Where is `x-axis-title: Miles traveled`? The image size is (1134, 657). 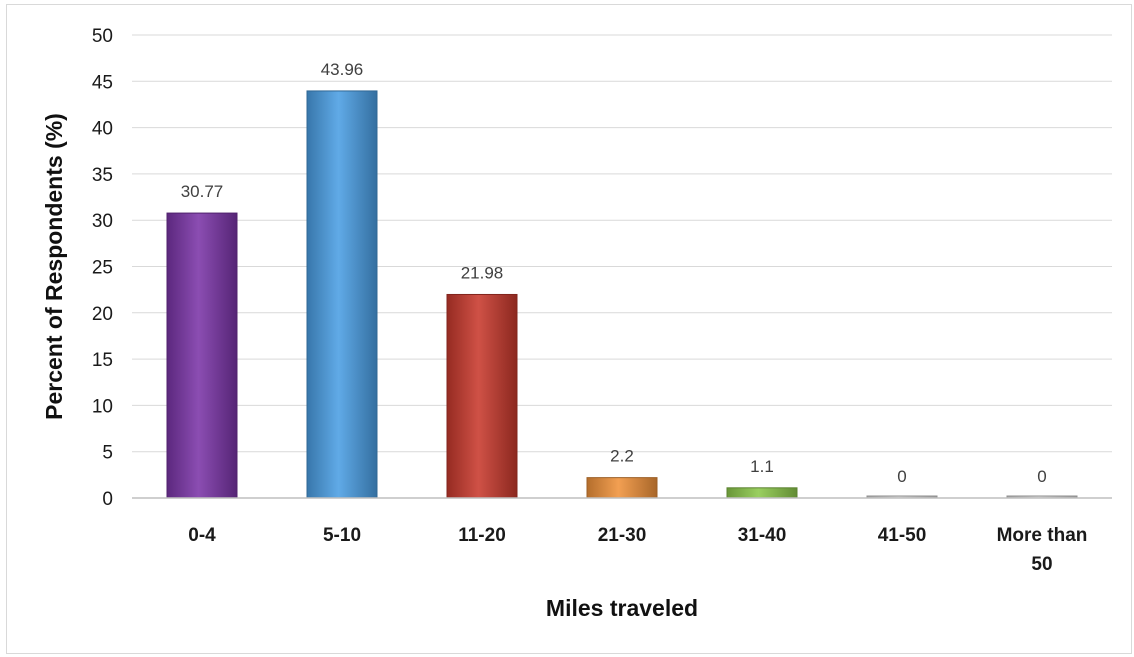 x-axis-title: Miles traveled is located at coordinates (622, 608).